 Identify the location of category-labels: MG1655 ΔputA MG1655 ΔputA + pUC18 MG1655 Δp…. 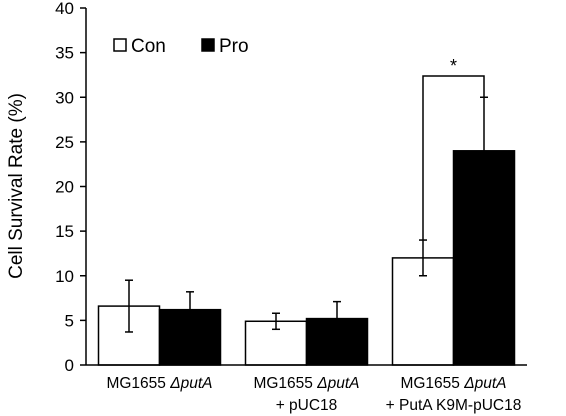
(313, 394).